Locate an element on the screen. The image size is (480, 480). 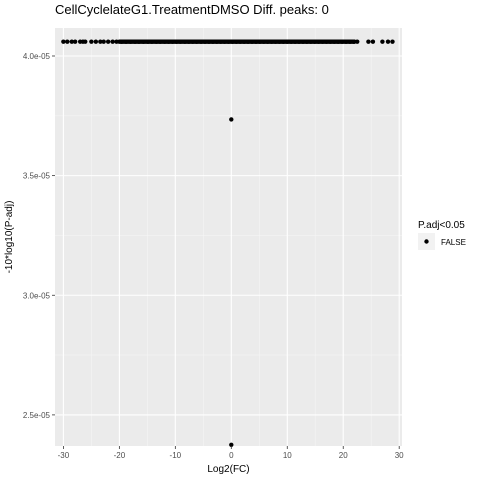
y-tick-label: 3.0e-05 is located at coordinates (37, 295).